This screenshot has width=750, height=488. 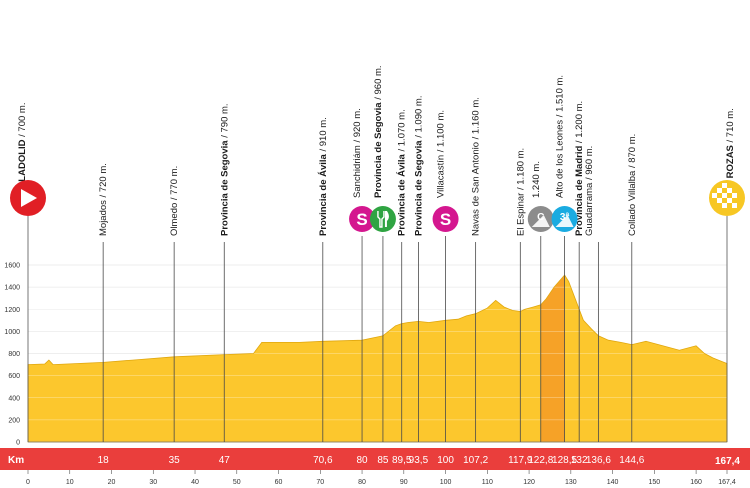 What do you see at coordinates (632, 203) in the screenshot?
I see `waypoint-name: Collado Villalba` at bounding box center [632, 203].